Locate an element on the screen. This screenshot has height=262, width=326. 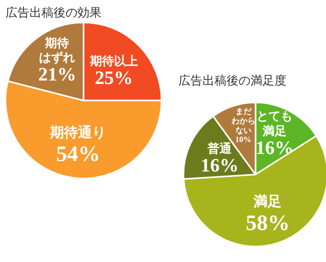
chart-title: 広告出稿後の満足度 is located at coordinates (232, 81).